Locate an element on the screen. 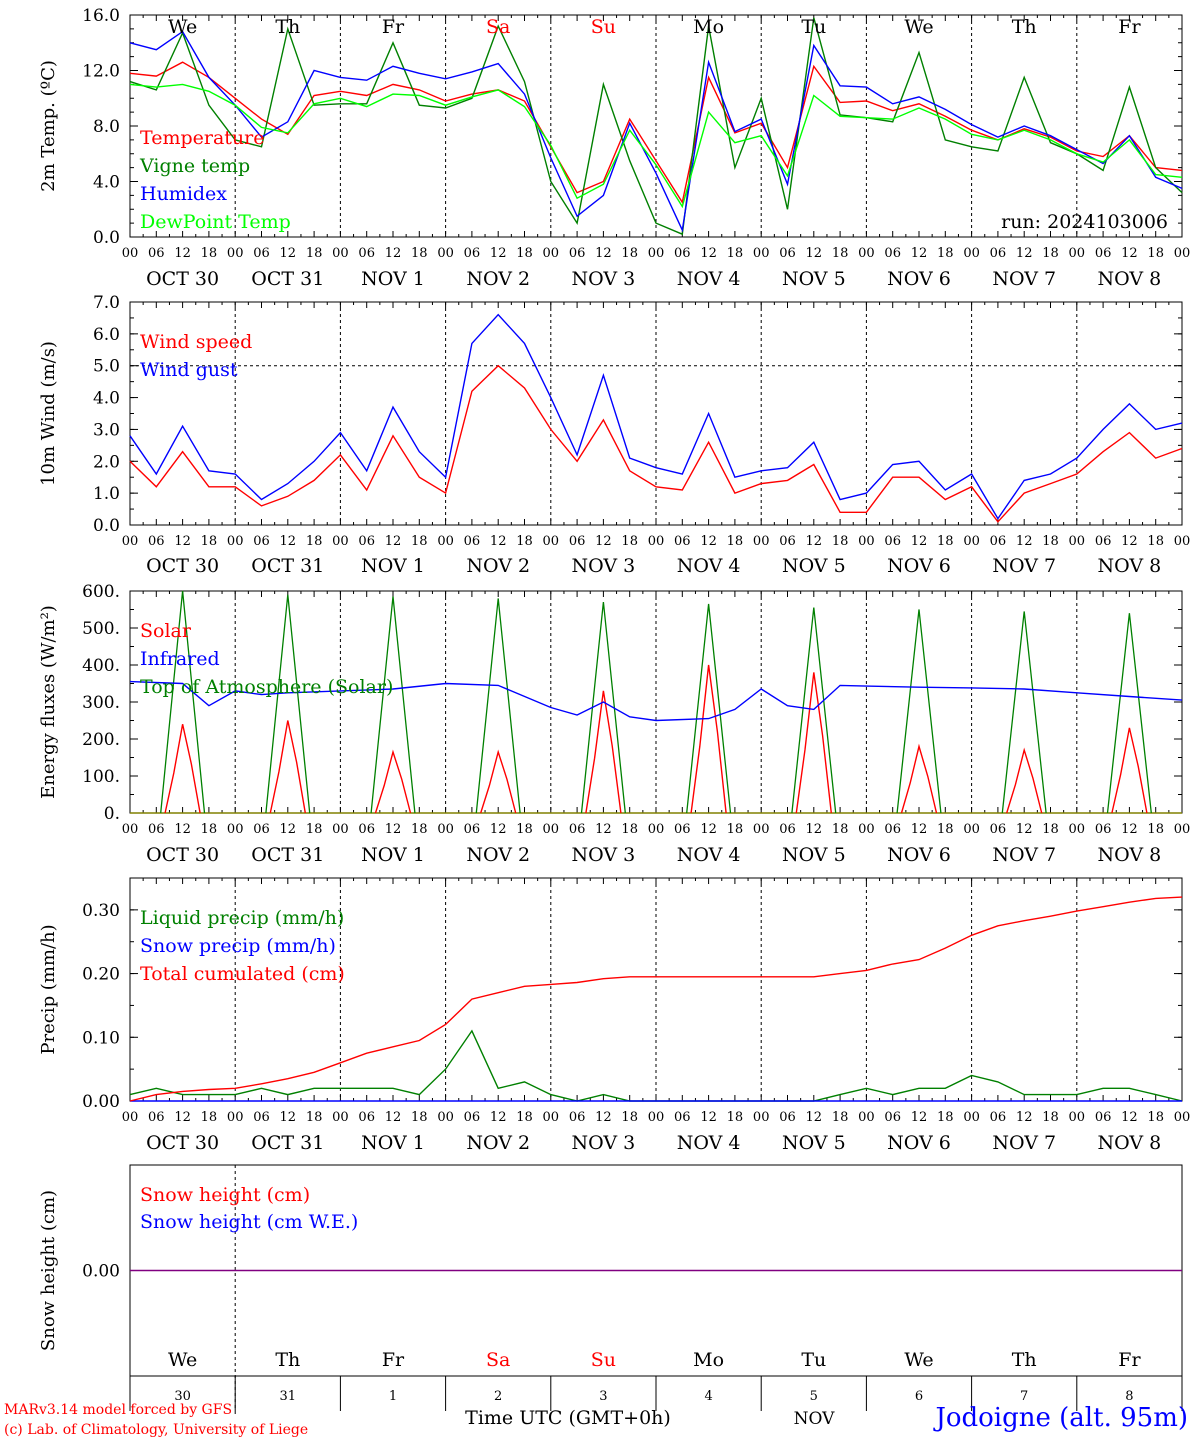 Image resolution: width=1194 pixels, height=1440 pixels. series-line is located at coordinates (656, 126).